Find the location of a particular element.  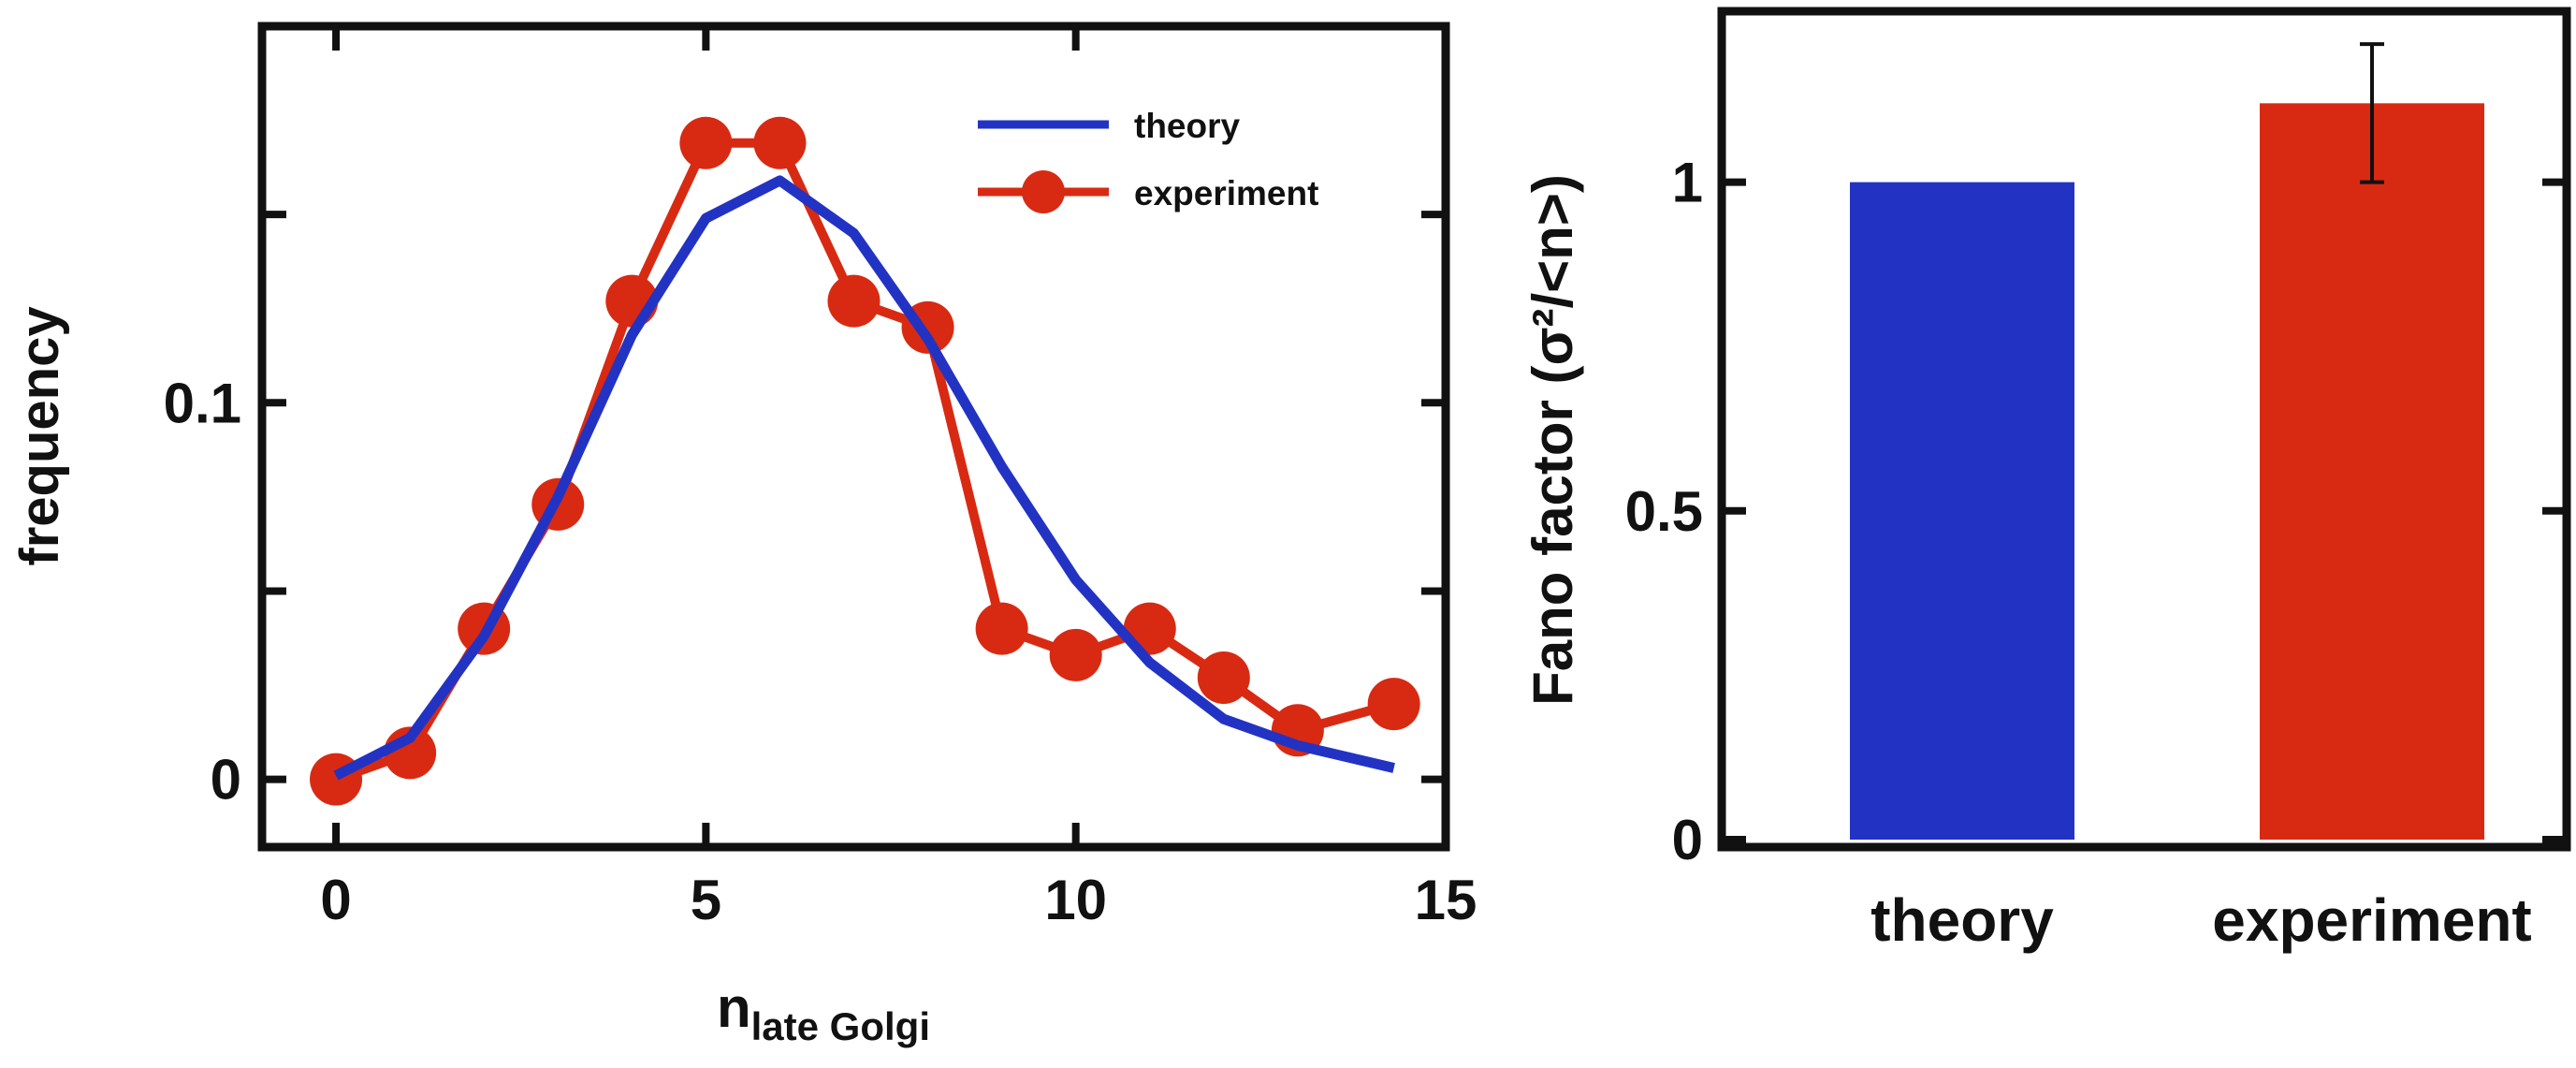

category-label-experiment: experiment is located at coordinates (2371, 920).